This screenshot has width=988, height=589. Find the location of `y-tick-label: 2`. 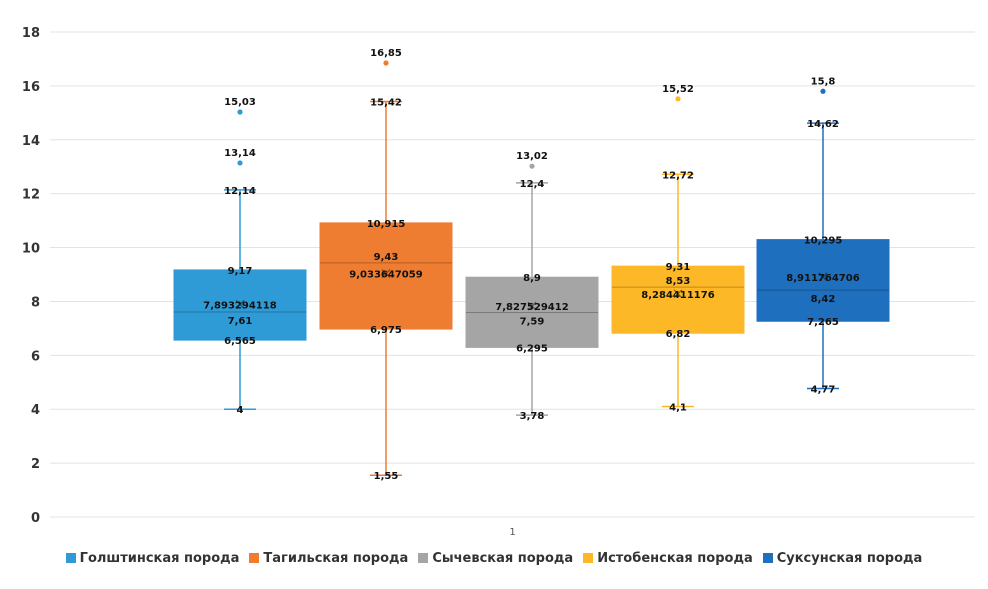

y-tick-label: 2 is located at coordinates (35, 464).